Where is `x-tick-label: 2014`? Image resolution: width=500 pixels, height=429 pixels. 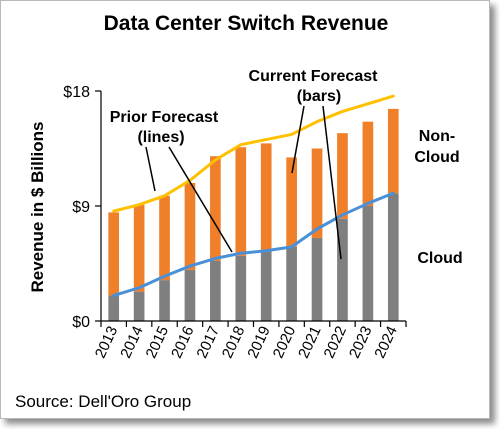
x-tick-label: 2014 is located at coordinates (132, 342).